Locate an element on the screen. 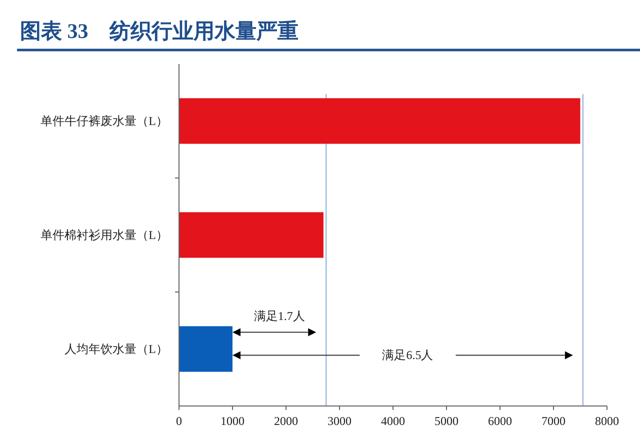 This screenshot has width=640, height=434. chart-title: 图表 33 纺织行业用水量严重 is located at coordinates (159, 31).